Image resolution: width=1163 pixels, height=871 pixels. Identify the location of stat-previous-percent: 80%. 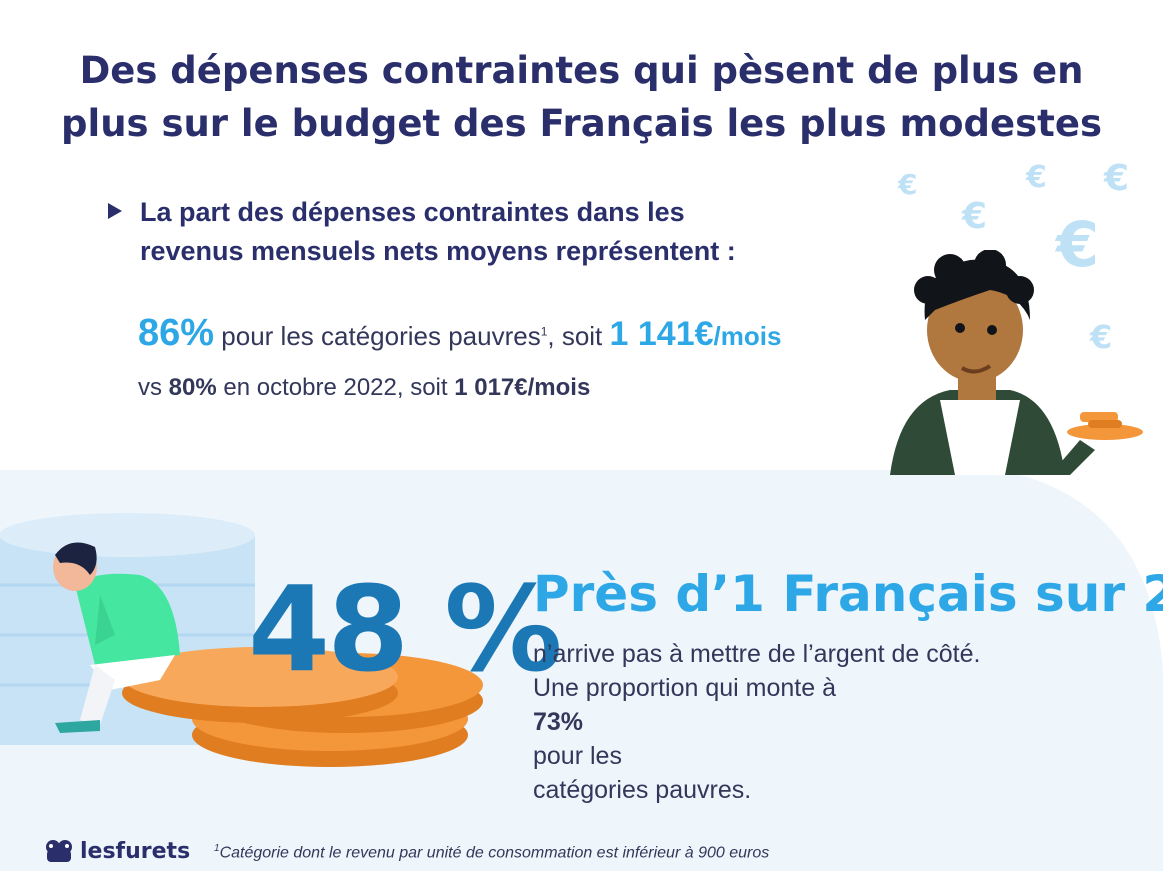
(192, 387).